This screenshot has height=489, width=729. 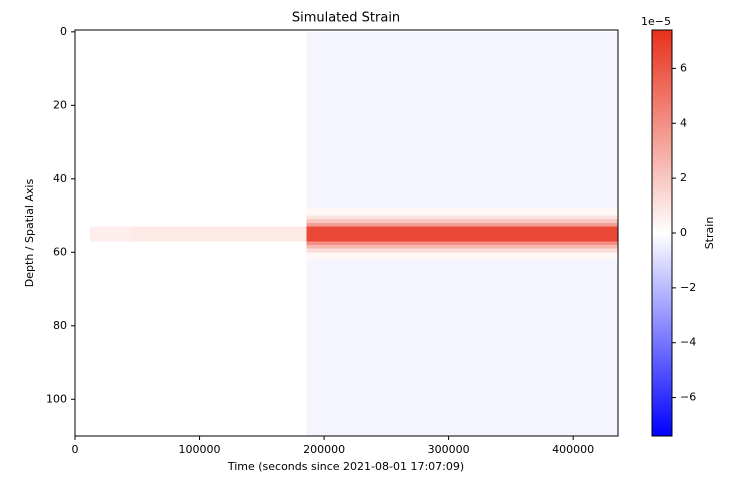 I want to click on colorbar-tick-label: −2, so click(x=688, y=287).